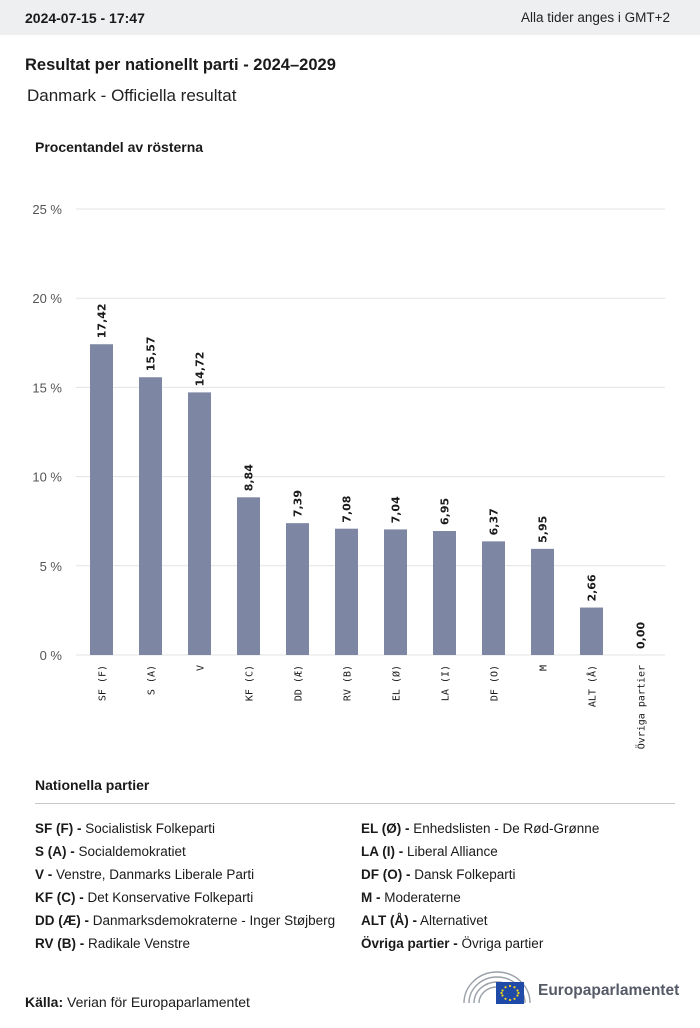 The image size is (700, 1028). I want to click on value-label: 17,42, so click(102, 320).